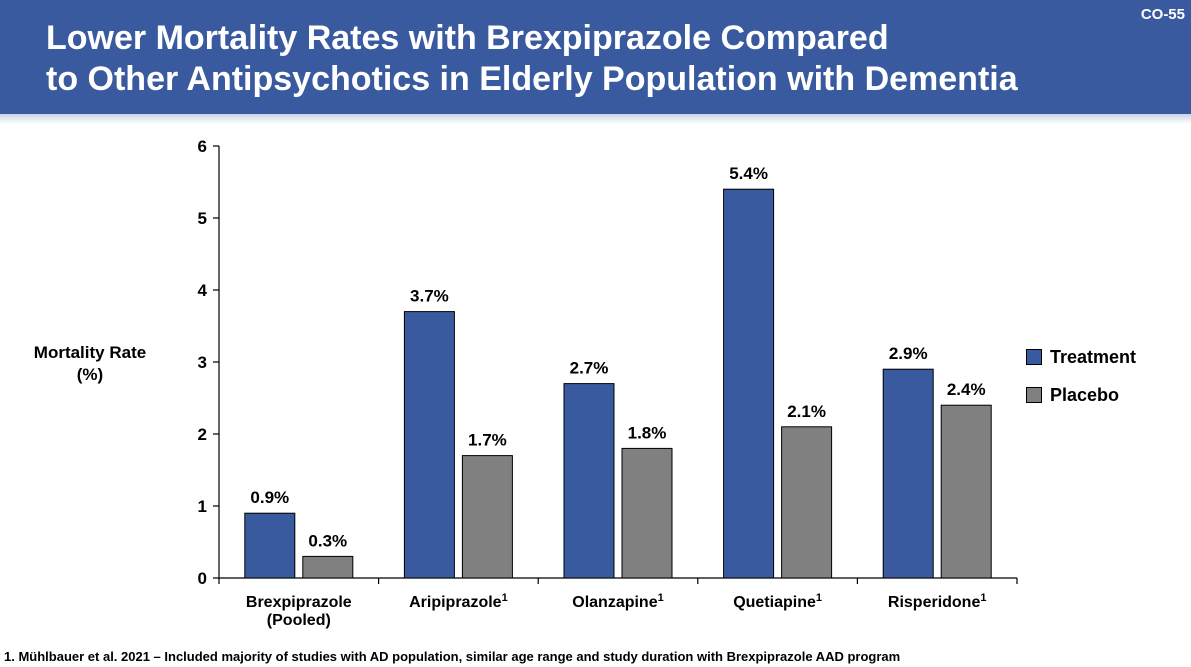  I want to click on y-tick-label: 1, so click(202, 506).